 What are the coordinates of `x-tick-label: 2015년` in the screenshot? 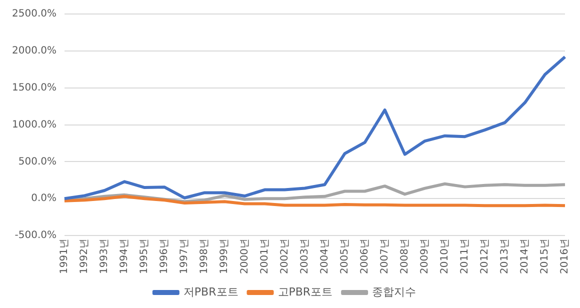 It's located at (545, 256).